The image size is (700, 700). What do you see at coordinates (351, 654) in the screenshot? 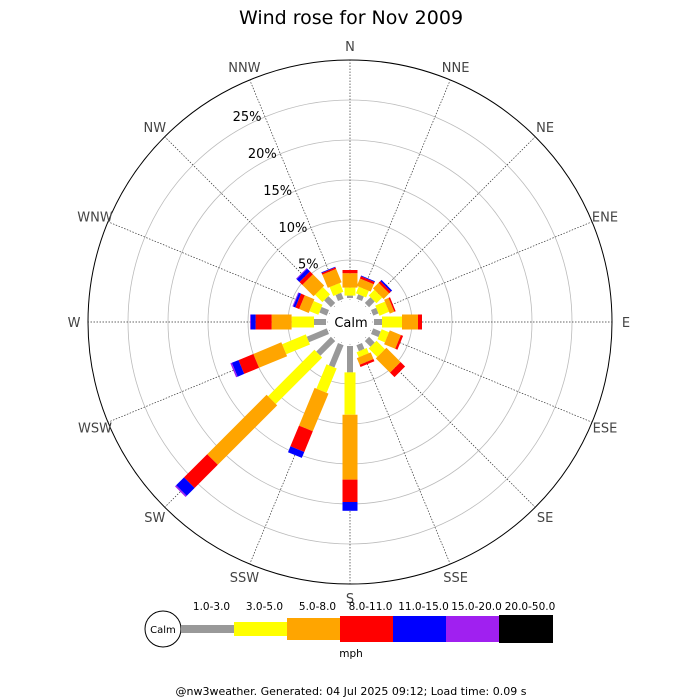
I see `legend-unit-label: mph` at bounding box center [351, 654].